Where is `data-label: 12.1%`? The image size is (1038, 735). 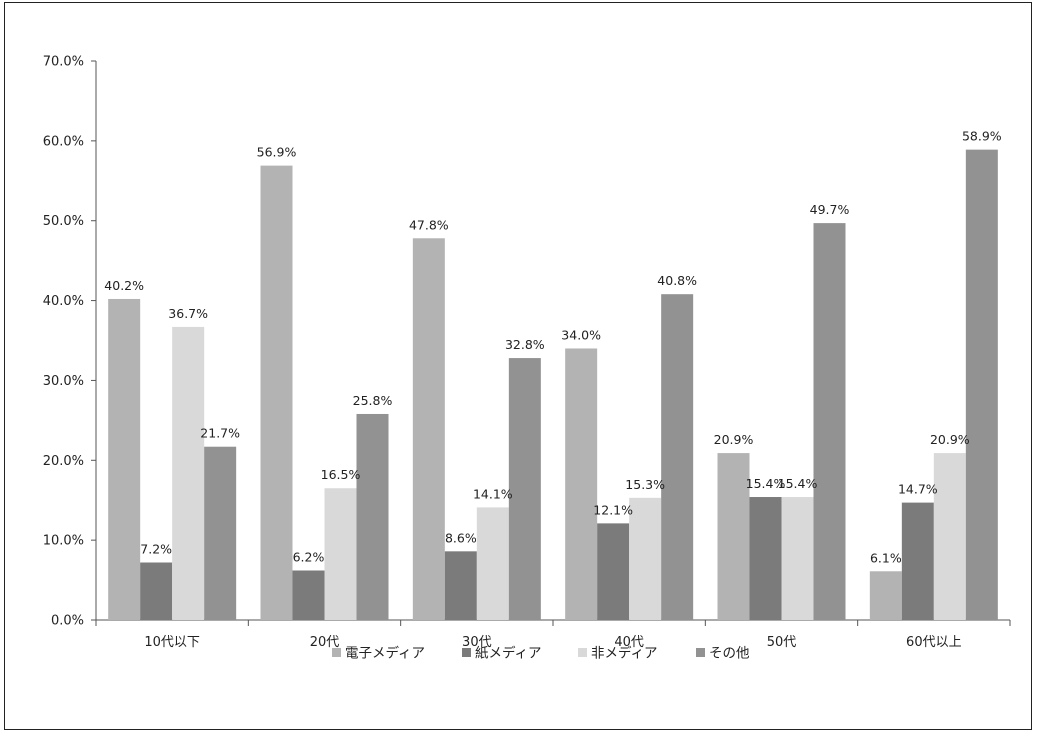
data-label: 12.1% is located at coordinates (613, 509).